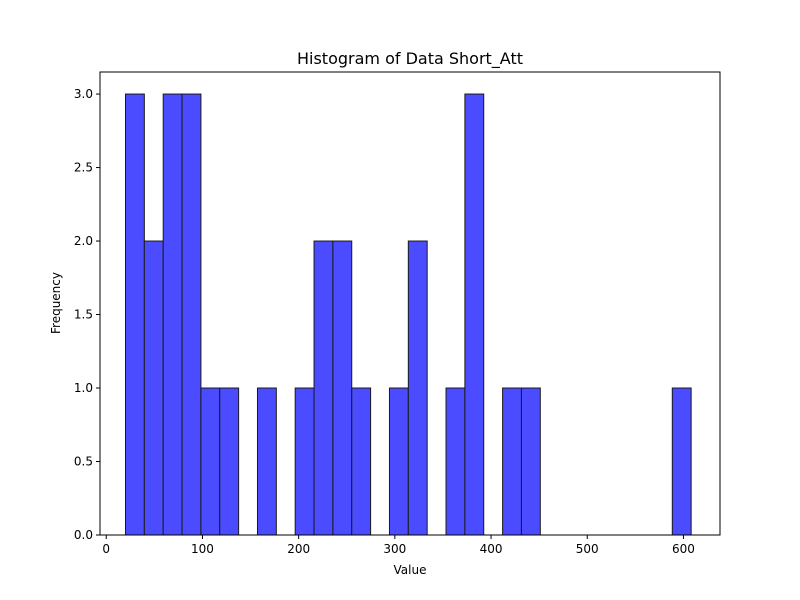 The height and width of the screenshot is (600, 800). Describe the element at coordinates (410, 570) in the screenshot. I see `x-axis-label: Value` at that location.